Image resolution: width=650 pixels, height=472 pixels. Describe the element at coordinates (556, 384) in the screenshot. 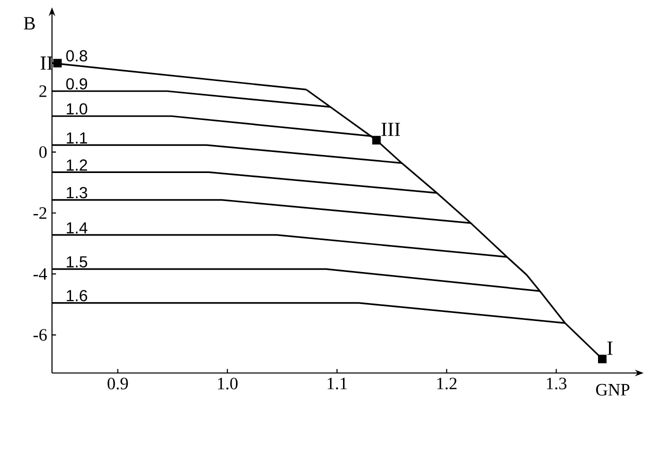

I see `x-tick-label: 1.3` at that location.